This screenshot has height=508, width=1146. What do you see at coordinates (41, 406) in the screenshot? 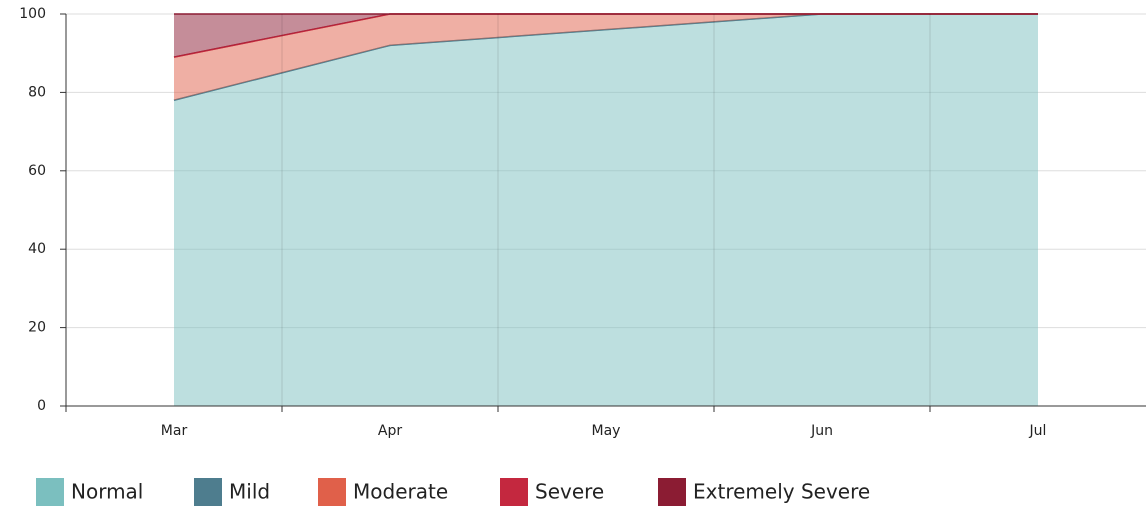
I see `y-tick-label: 0` at bounding box center [41, 406].